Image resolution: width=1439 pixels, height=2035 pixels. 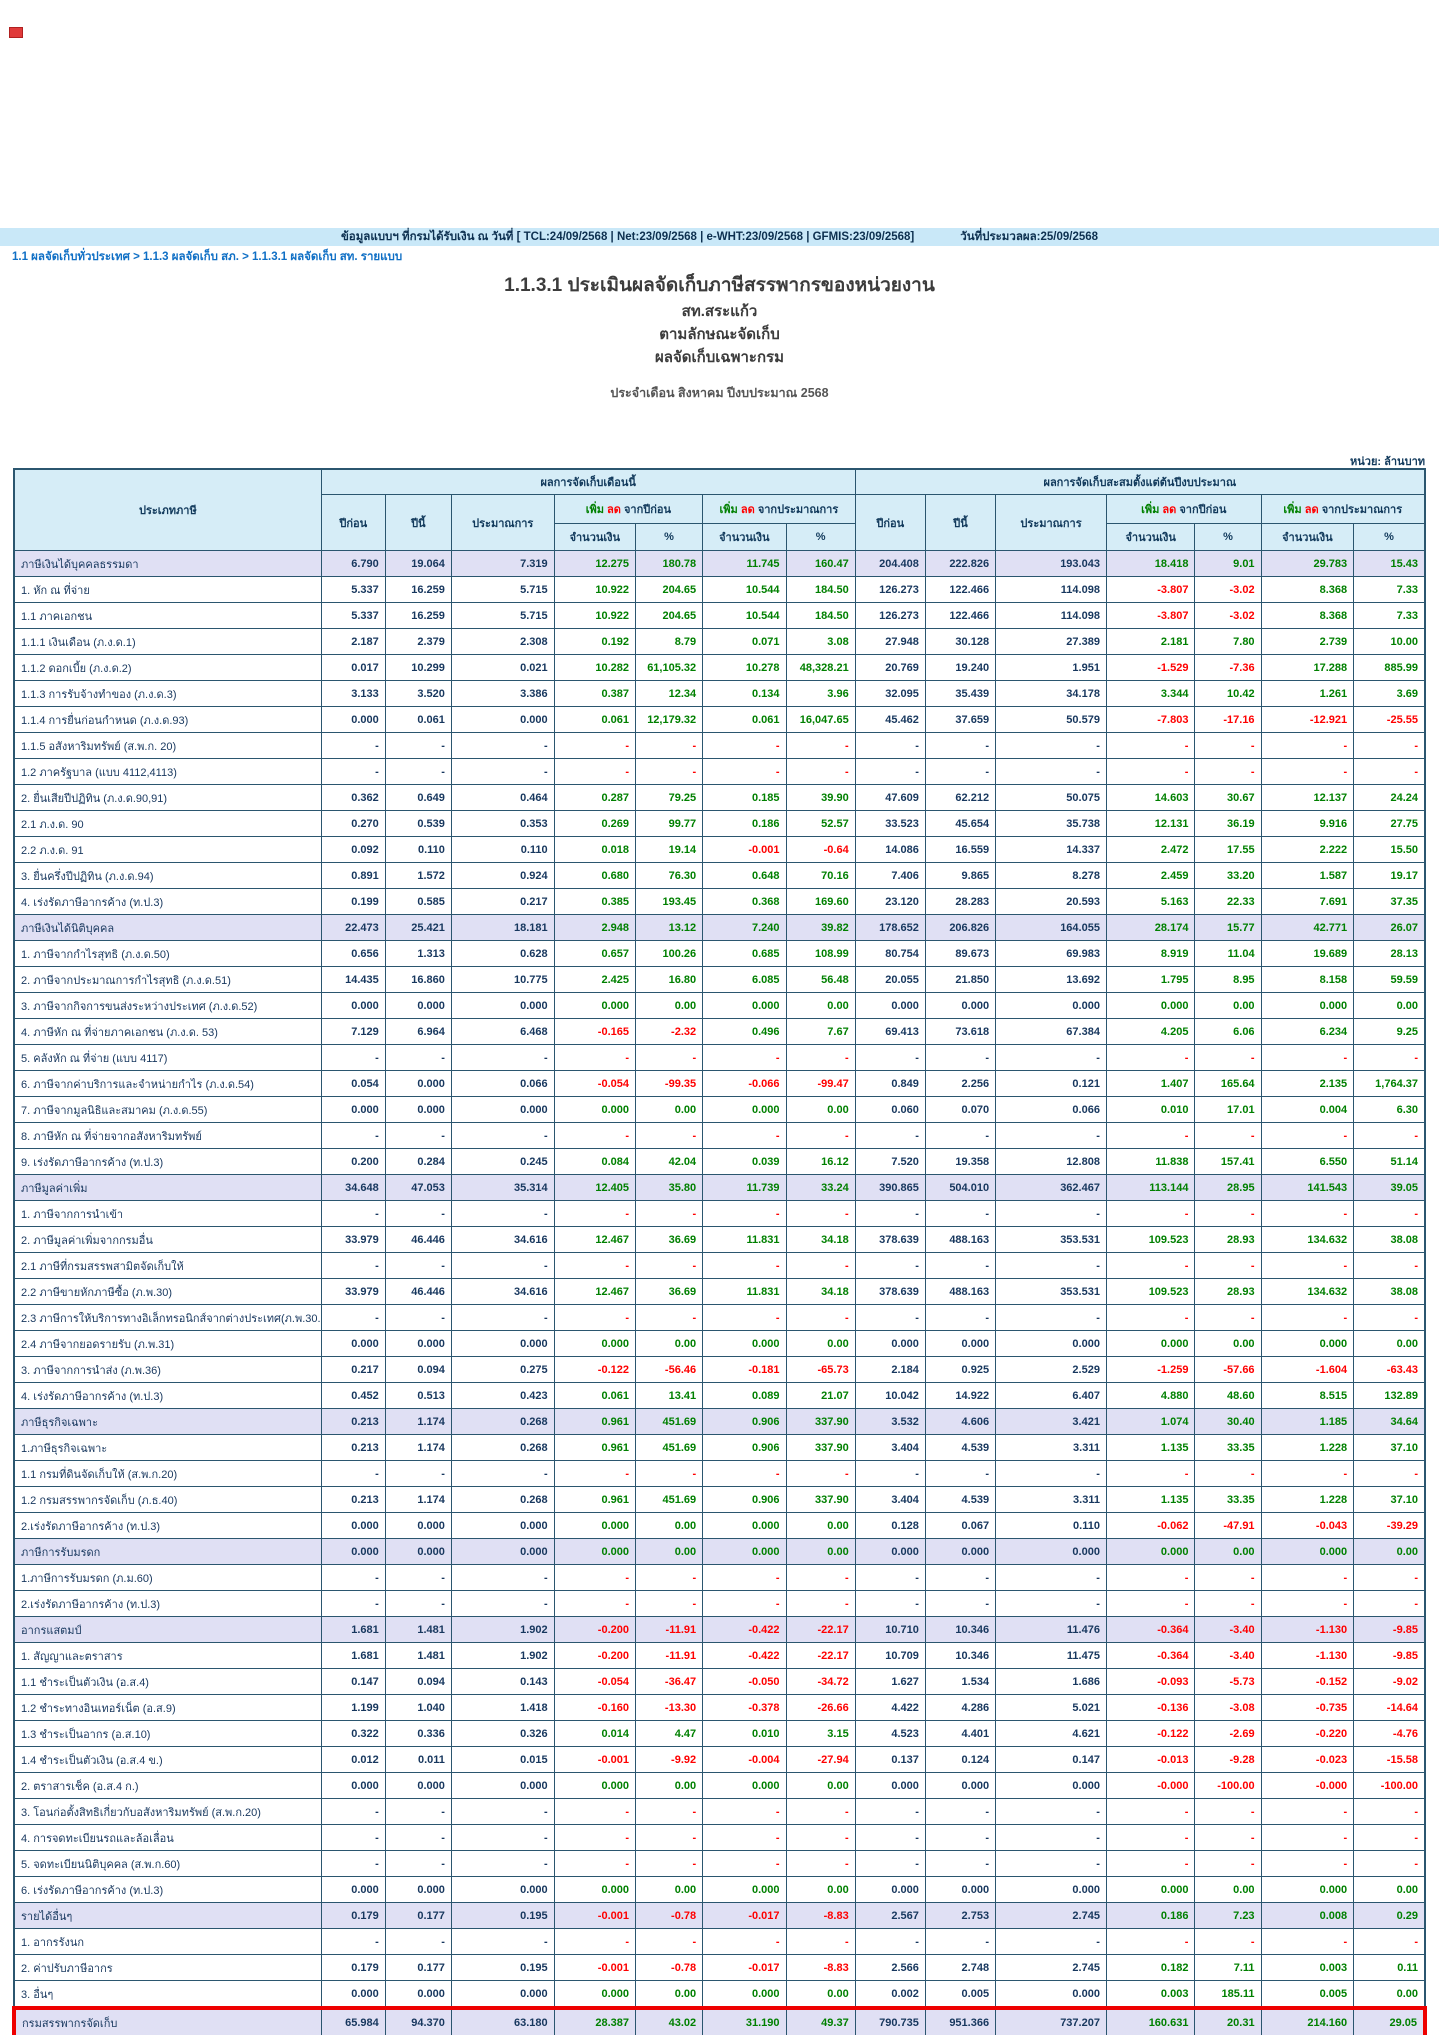 What do you see at coordinates (167, 1889) in the screenshot?
I see `tax-type-label: 6. เร่งรัดภาษีอากรค้าง (ท.ป.3)` at bounding box center [167, 1889].